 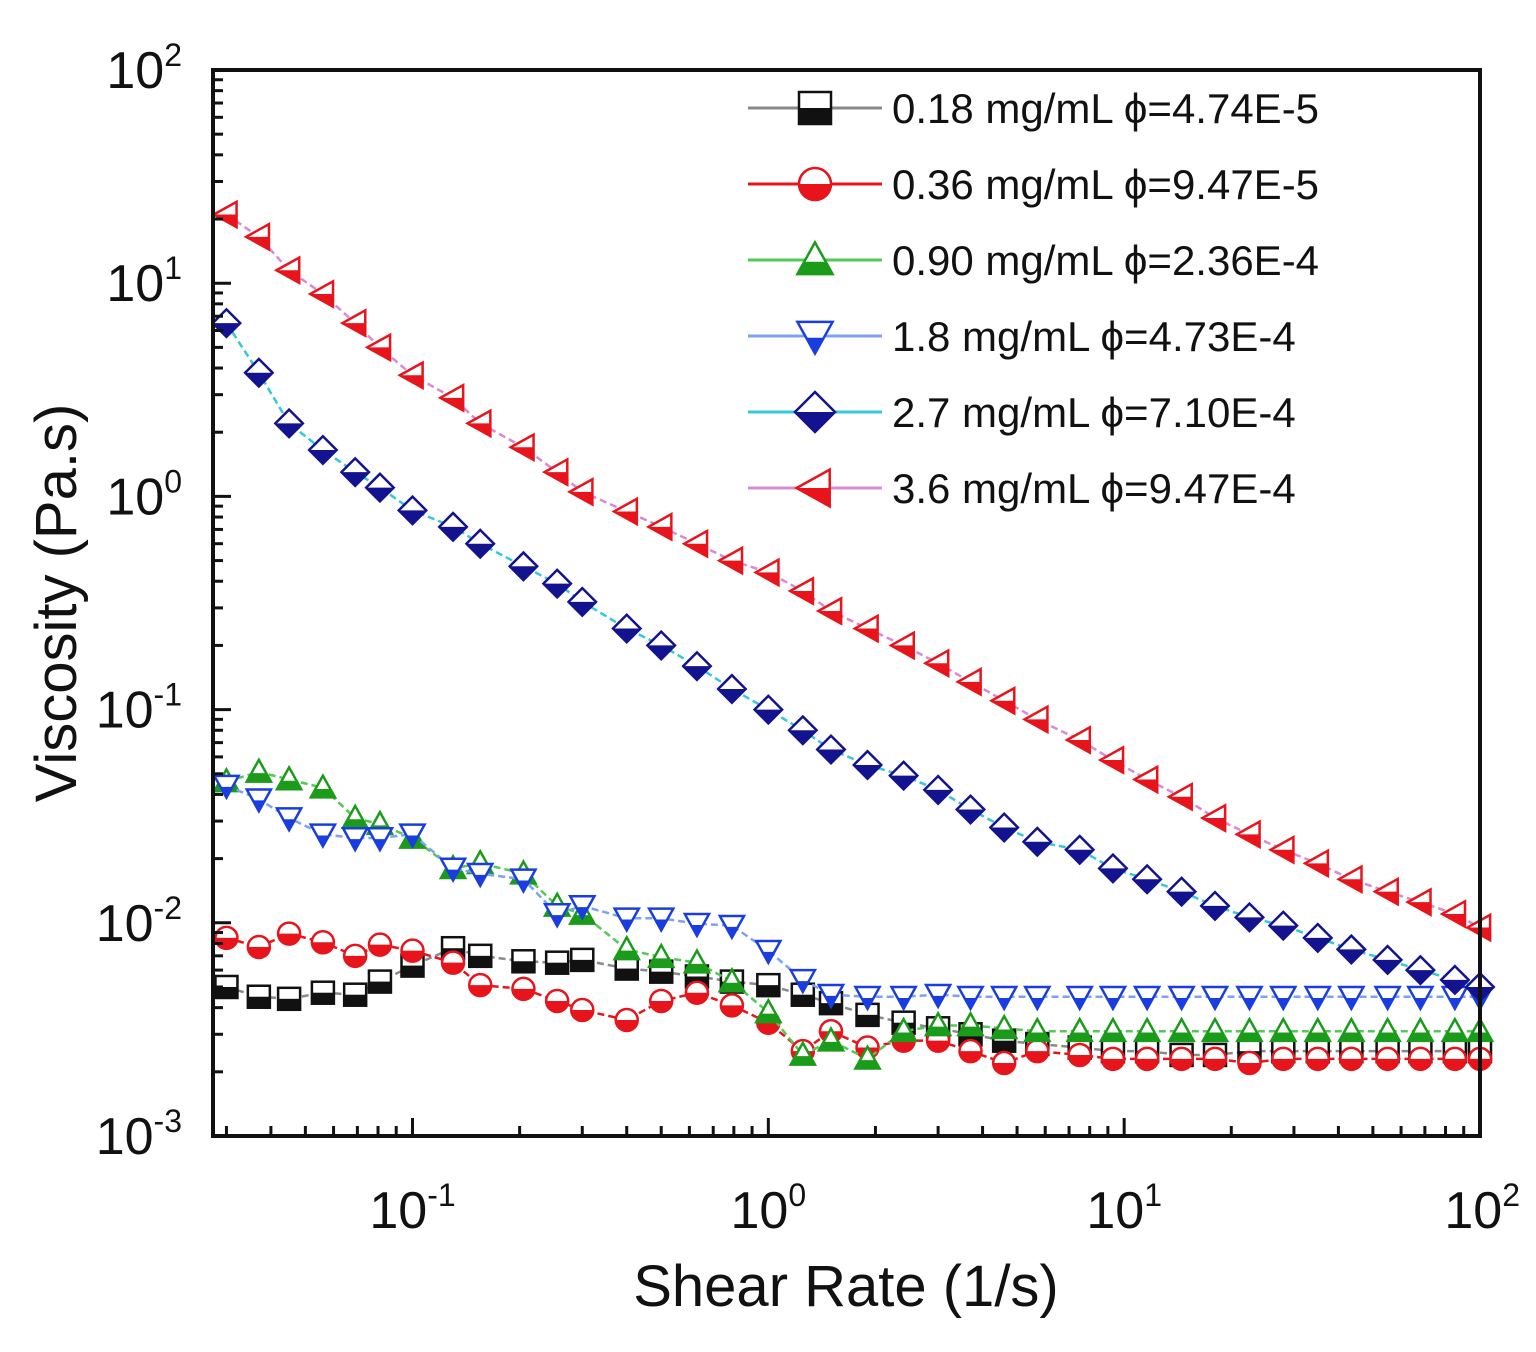 What do you see at coordinates (1008, 260) in the screenshot?
I see `legend-concentration: 0.90 mg/mL` at bounding box center [1008, 260].